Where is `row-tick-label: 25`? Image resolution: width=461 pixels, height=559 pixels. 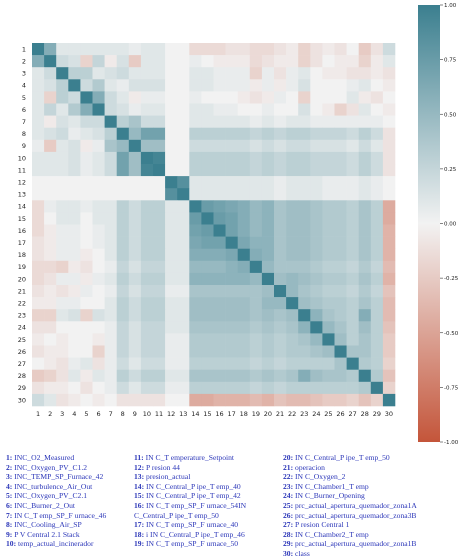 row-tick-label: 25 is located at coordinates (22, 340).